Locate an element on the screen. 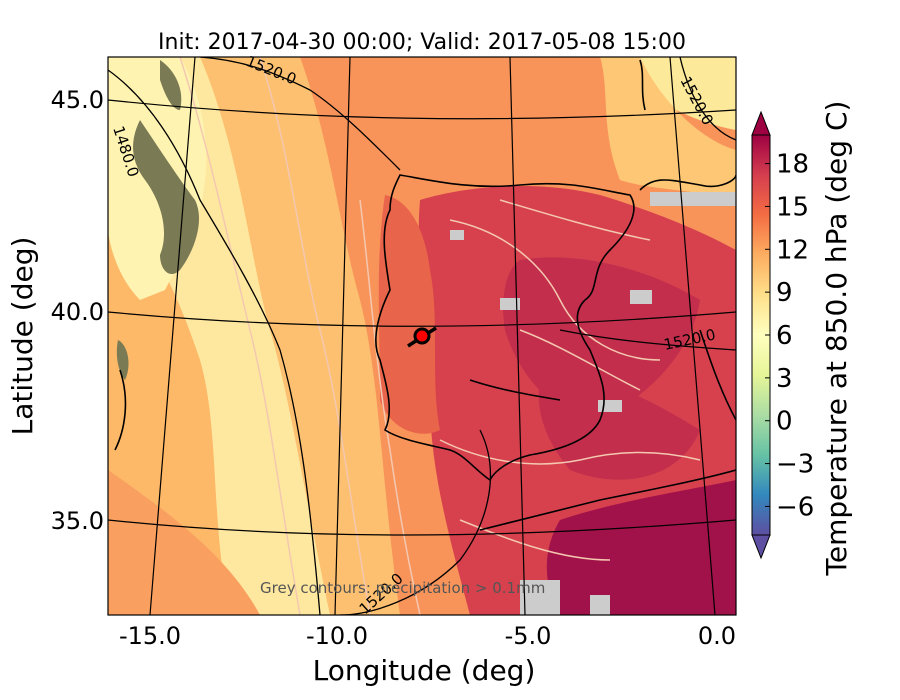 The width and height of the screenshot is (900, 700). colorbar-tick-label: 18 is located at coordinates (792, 165).